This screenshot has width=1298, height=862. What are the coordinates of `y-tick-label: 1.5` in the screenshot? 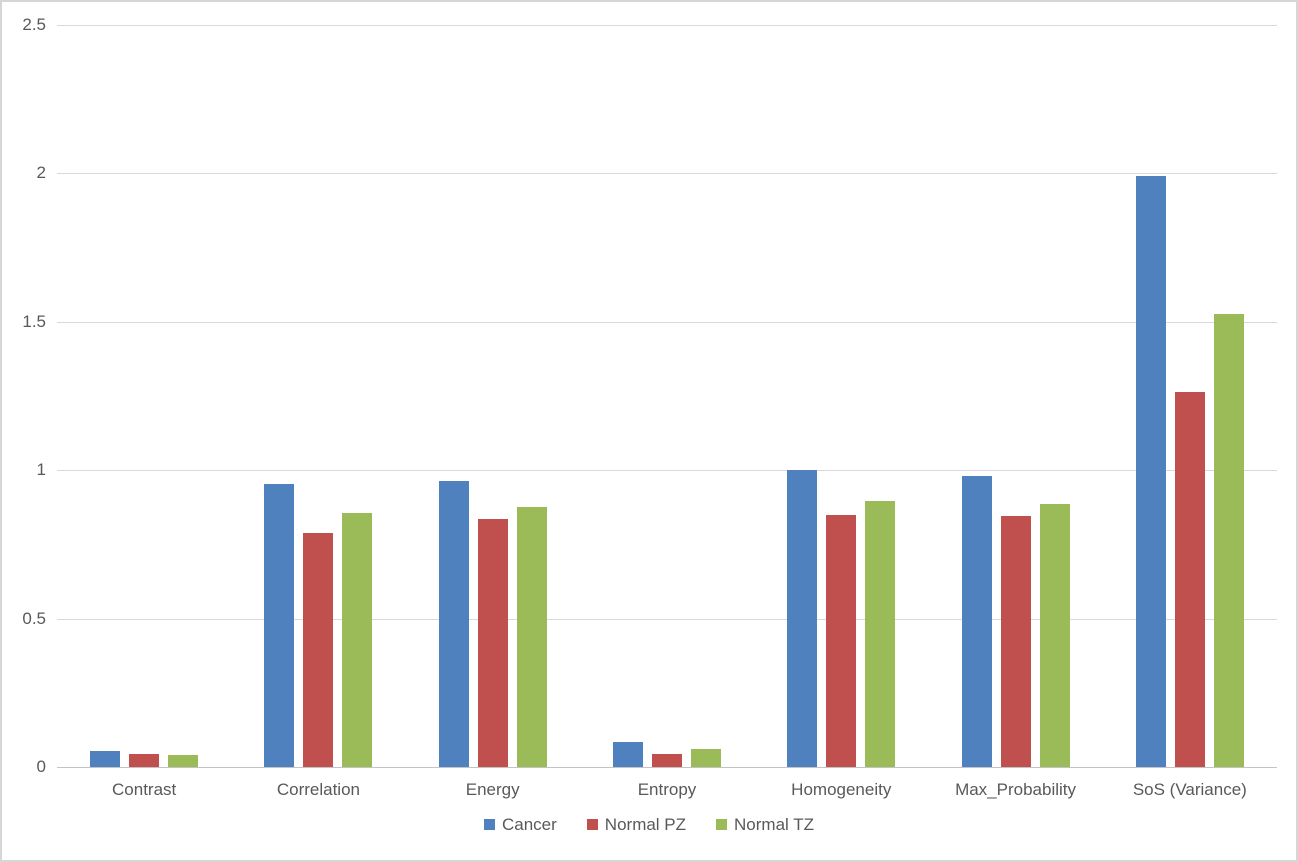 It's located at (34, 321).